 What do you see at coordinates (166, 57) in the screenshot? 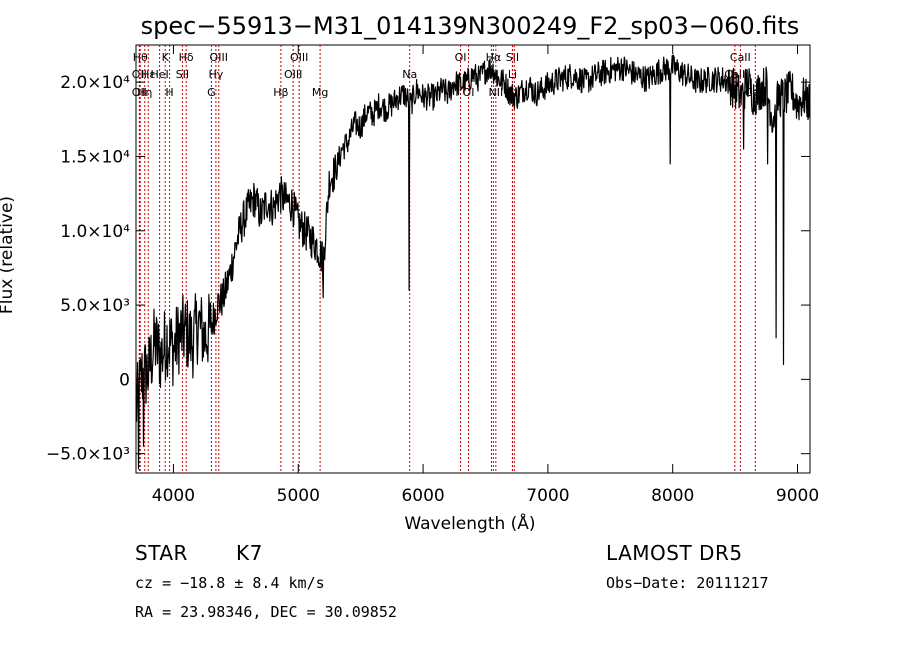
I see `line-marker-label: K` at bounding box center [166, 57].